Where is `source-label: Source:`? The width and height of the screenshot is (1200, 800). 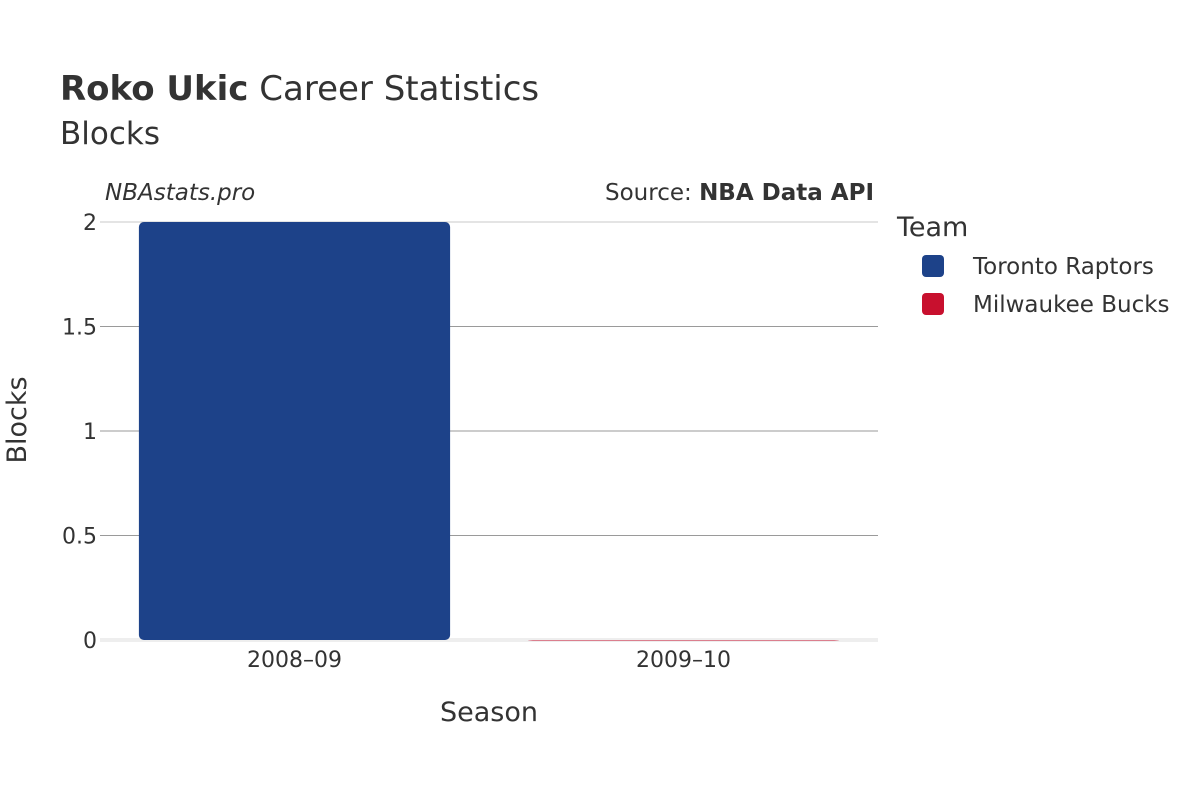 source-label: Source: is located at coordinates (652, 193).